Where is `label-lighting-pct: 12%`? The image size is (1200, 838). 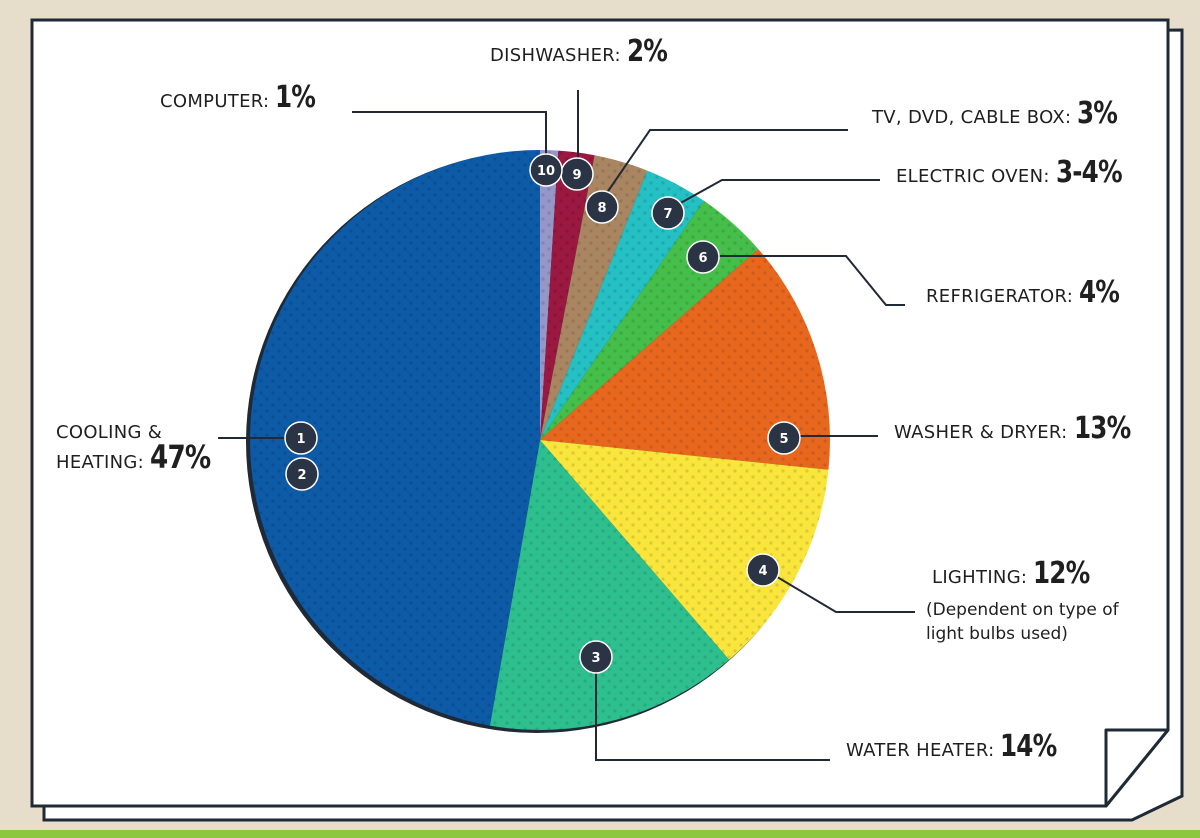
label-lighting-pct: 12% is located at coordinates (1061, 573).